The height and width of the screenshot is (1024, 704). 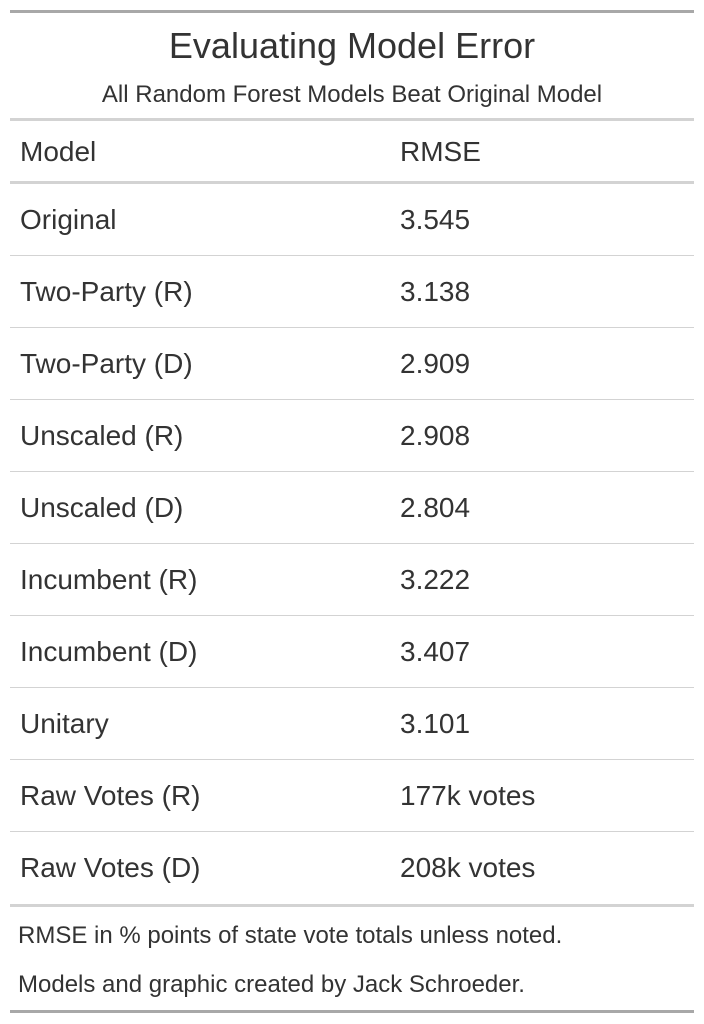 I want to click on cell-rmse: 3.138, so click(x=435, y=291).